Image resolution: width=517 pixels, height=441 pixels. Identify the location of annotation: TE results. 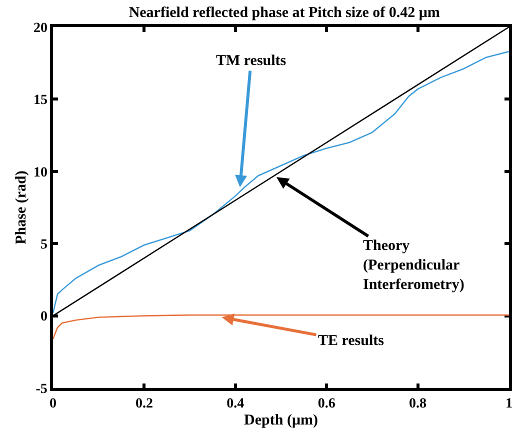
(351, 341).